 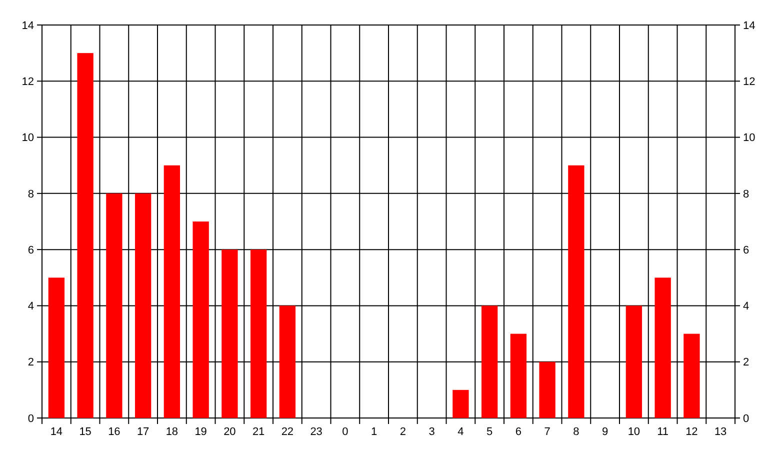 I want to click on y2-tick-label: 6, so click(x=746, y=250).